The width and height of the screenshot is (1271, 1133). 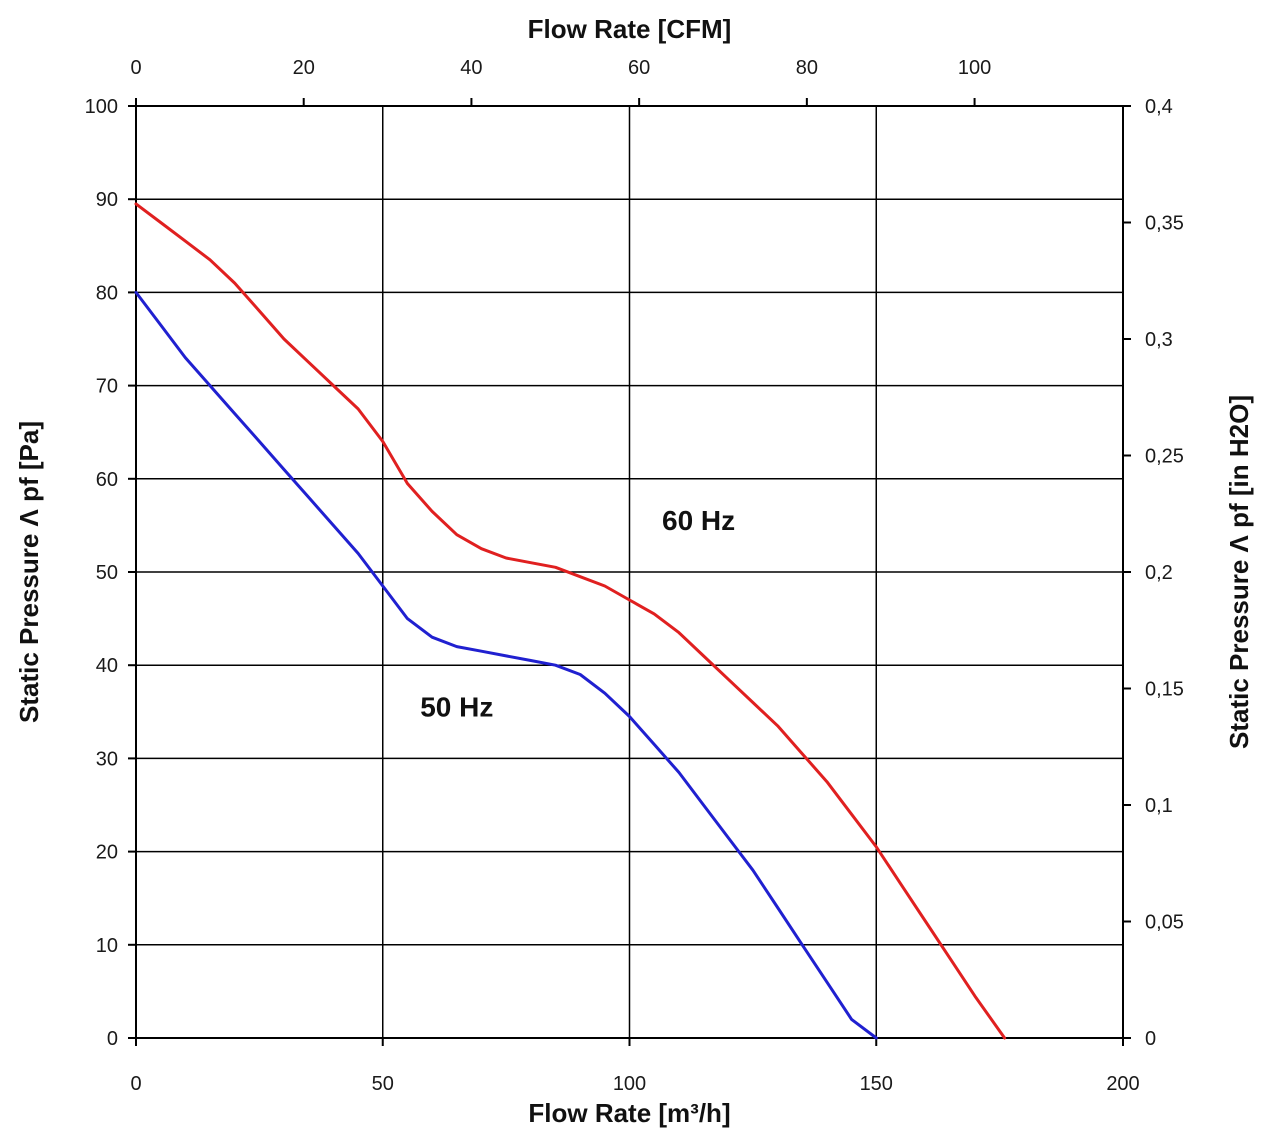 What do you see at coordinates (107, 946) in the screenshot?
I see `left-tick-label: 10` at bounding box center [107, 946].